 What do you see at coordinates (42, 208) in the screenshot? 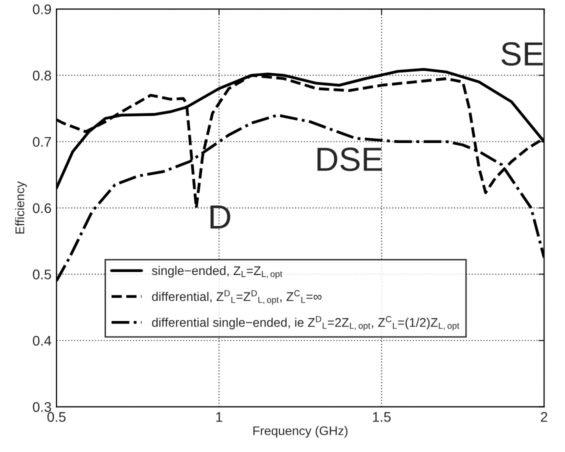
I see `y-tick-label: 0.6` at bounding box center [42, 208].